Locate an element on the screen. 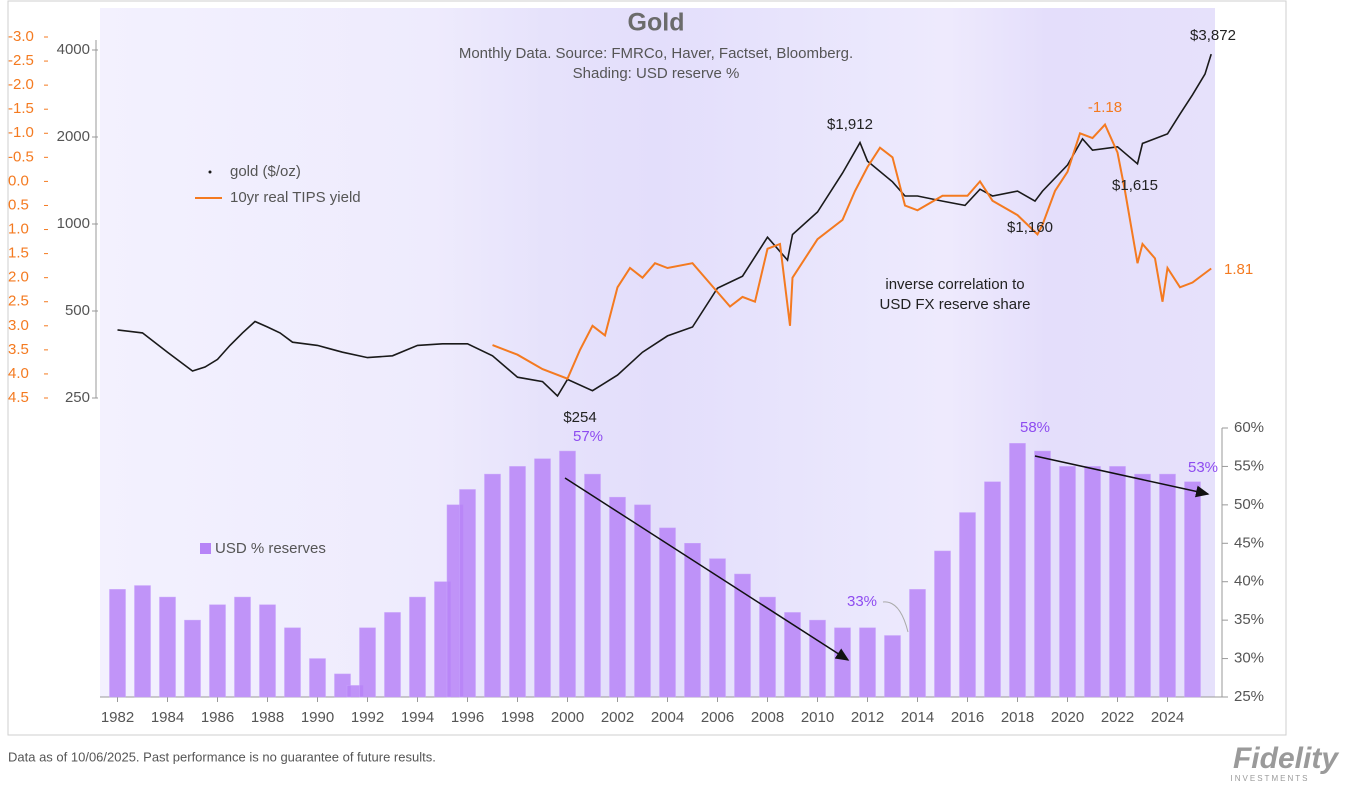 This screenshot has height=785, width=1348. y2-tick-label: 4.0 is located at coordinates (18, 373).